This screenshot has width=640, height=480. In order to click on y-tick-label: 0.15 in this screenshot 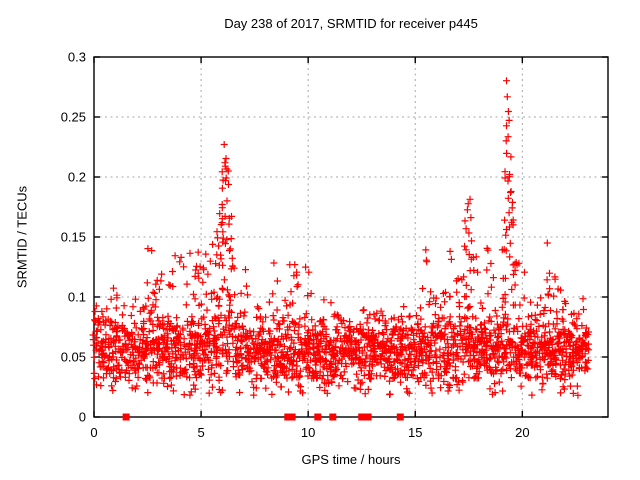, I will do `click(73, 237)`.